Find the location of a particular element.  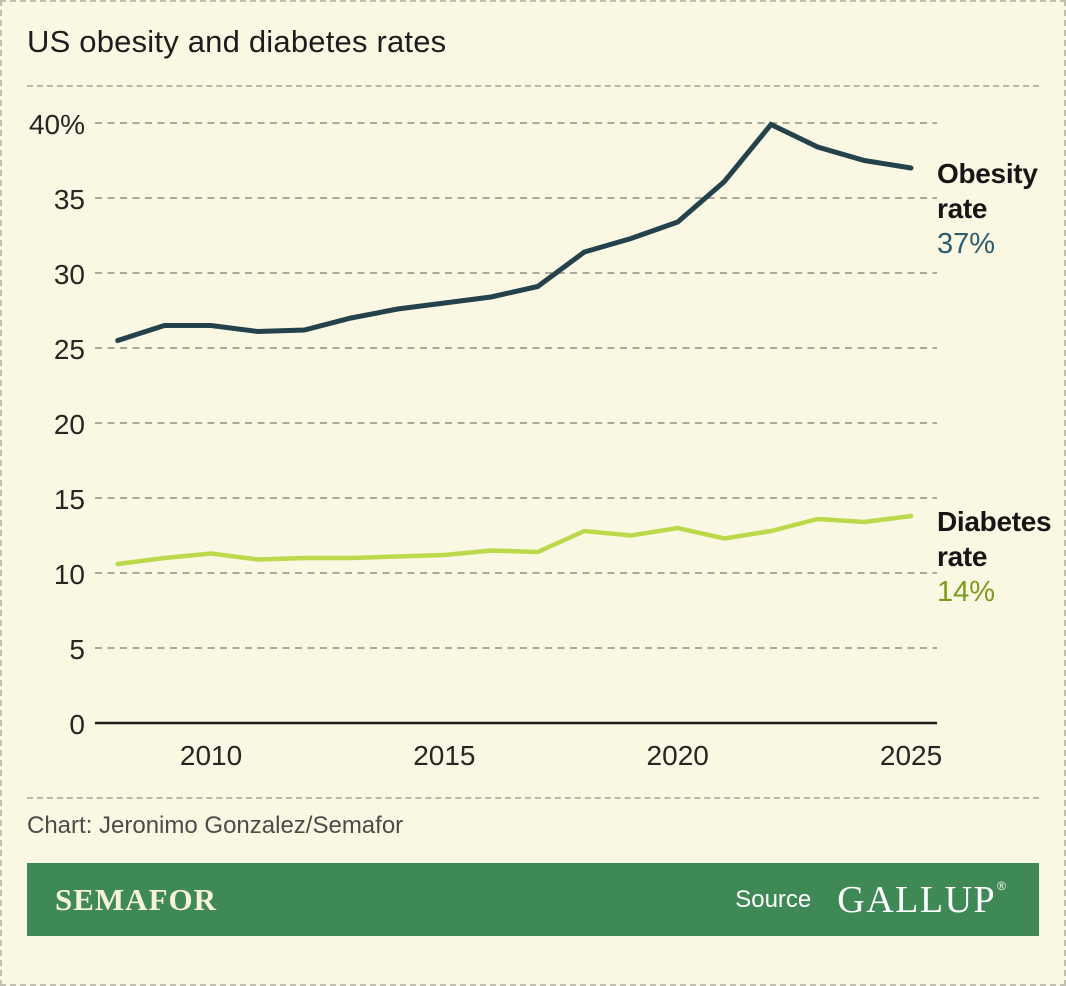

x-tick-label: 2025 is located at coordinates (911, 755).